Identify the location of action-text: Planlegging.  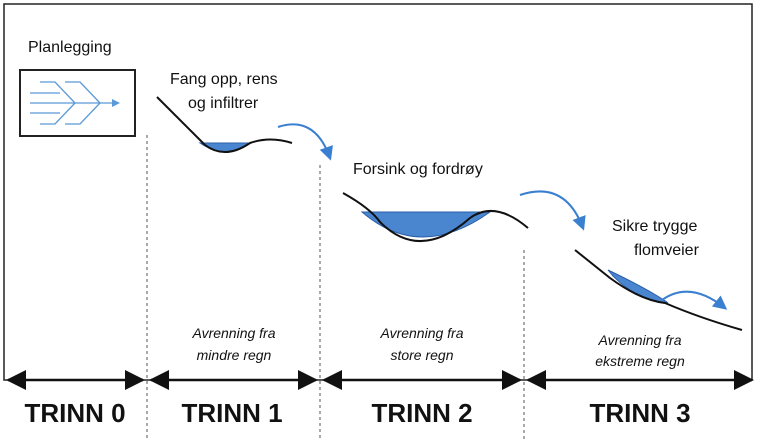
(70, 47).